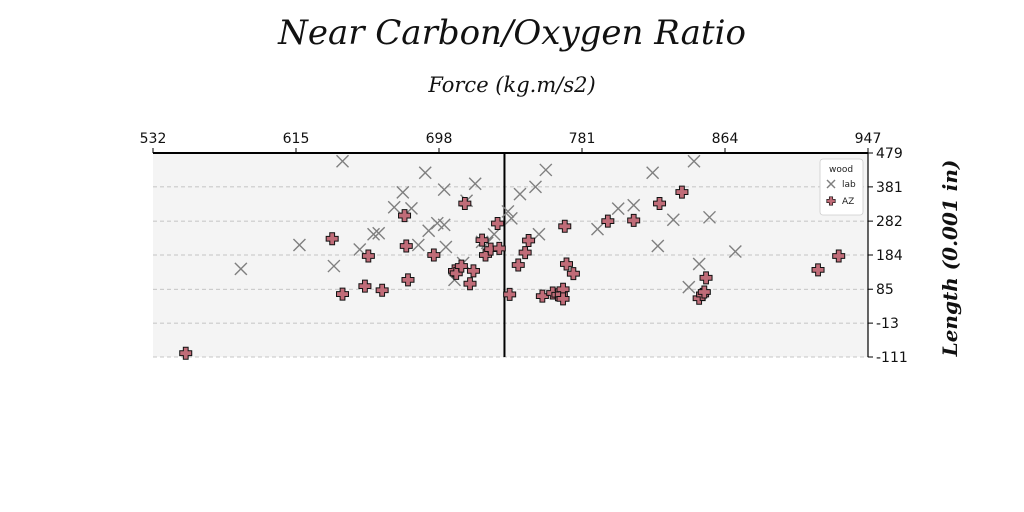 The height and width of the screenshot is (512, 1024). I want to click on y-tick-label: 85, so click(885, 290).